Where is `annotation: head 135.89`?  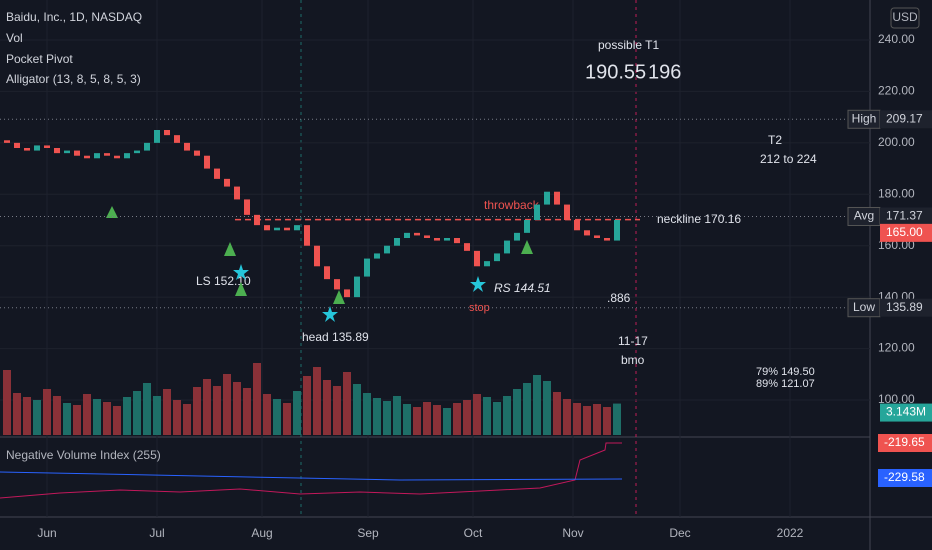
annotation: head 135.89 is located at coordinates (335, 337).